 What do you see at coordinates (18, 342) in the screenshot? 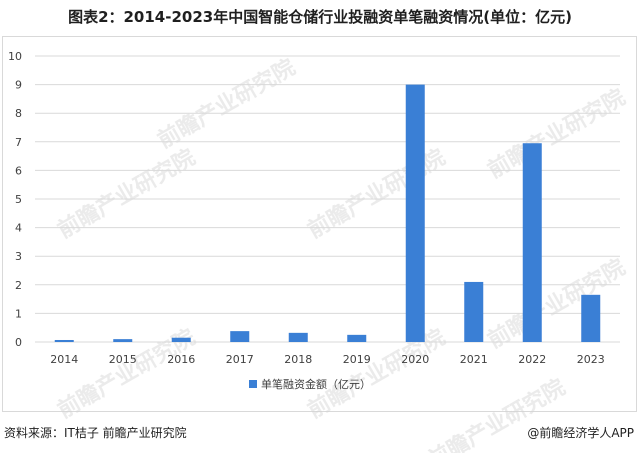
I see `y-tick-label: 0` at bounding box center [18, 342].